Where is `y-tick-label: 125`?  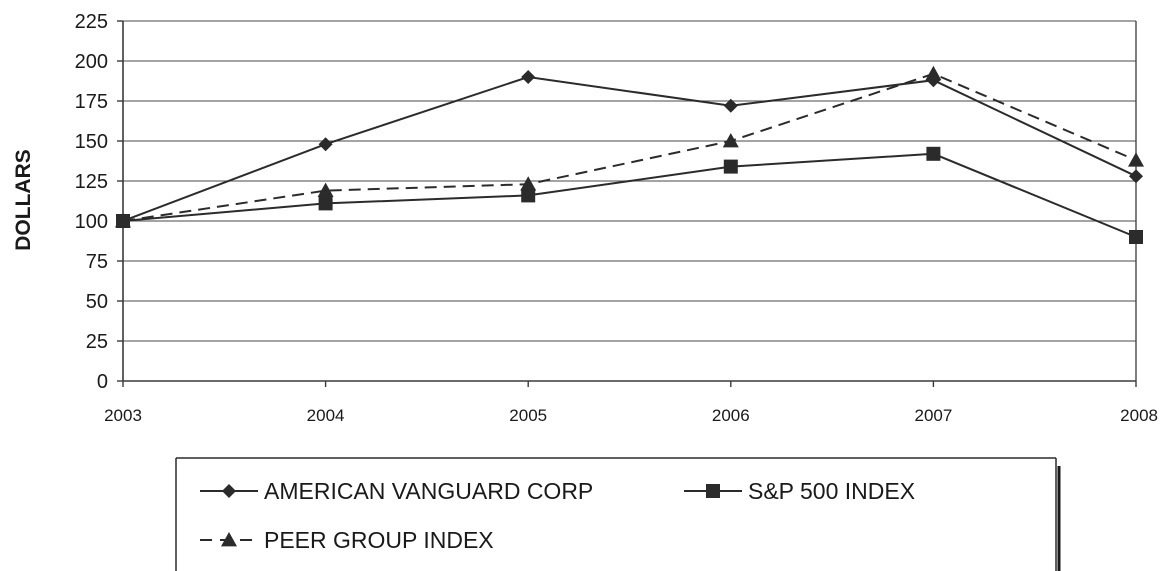
y-tick-label: 125 is located at coordinates (91, 182).